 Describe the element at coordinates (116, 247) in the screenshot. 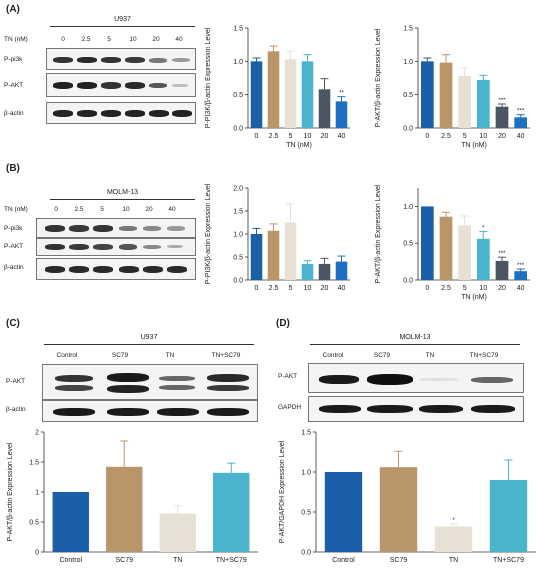

I see `blot-b-pakt` at that location.